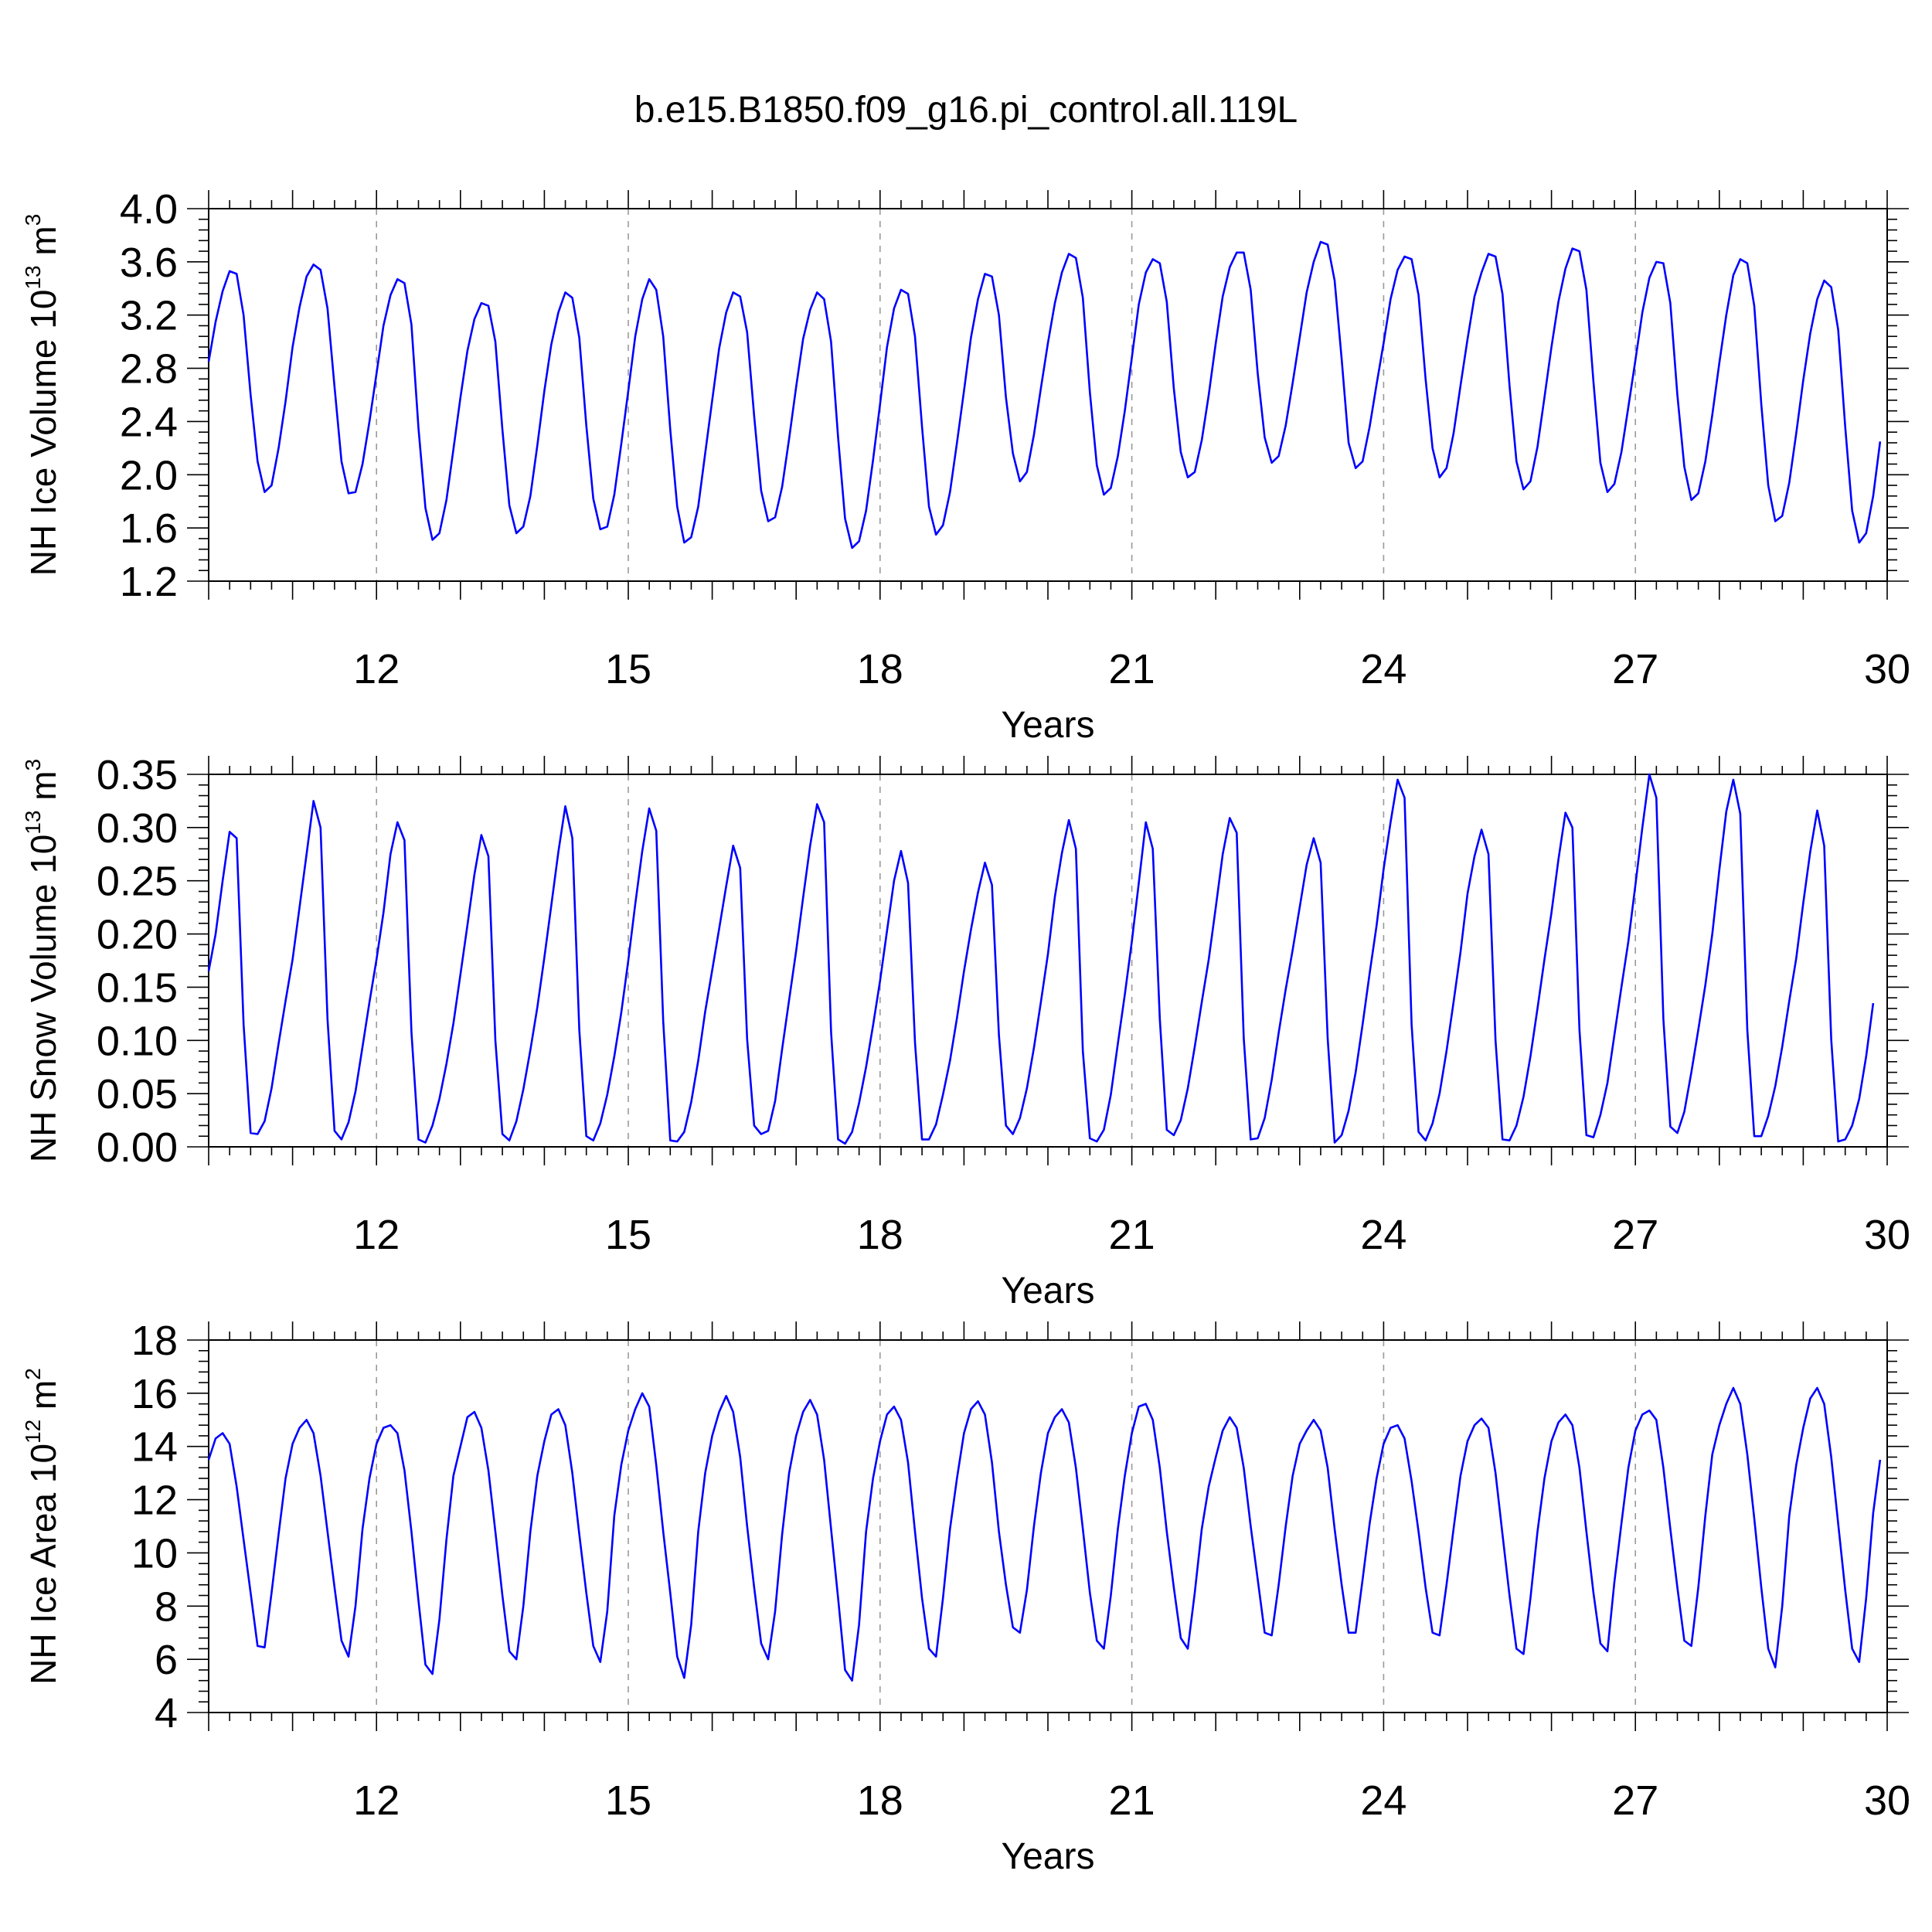 This screenshot has width=1932, height=1932. Describe the element at coordinates (137, 935) in the screenshot. I see `y-tick-label: 0.20` at that location.